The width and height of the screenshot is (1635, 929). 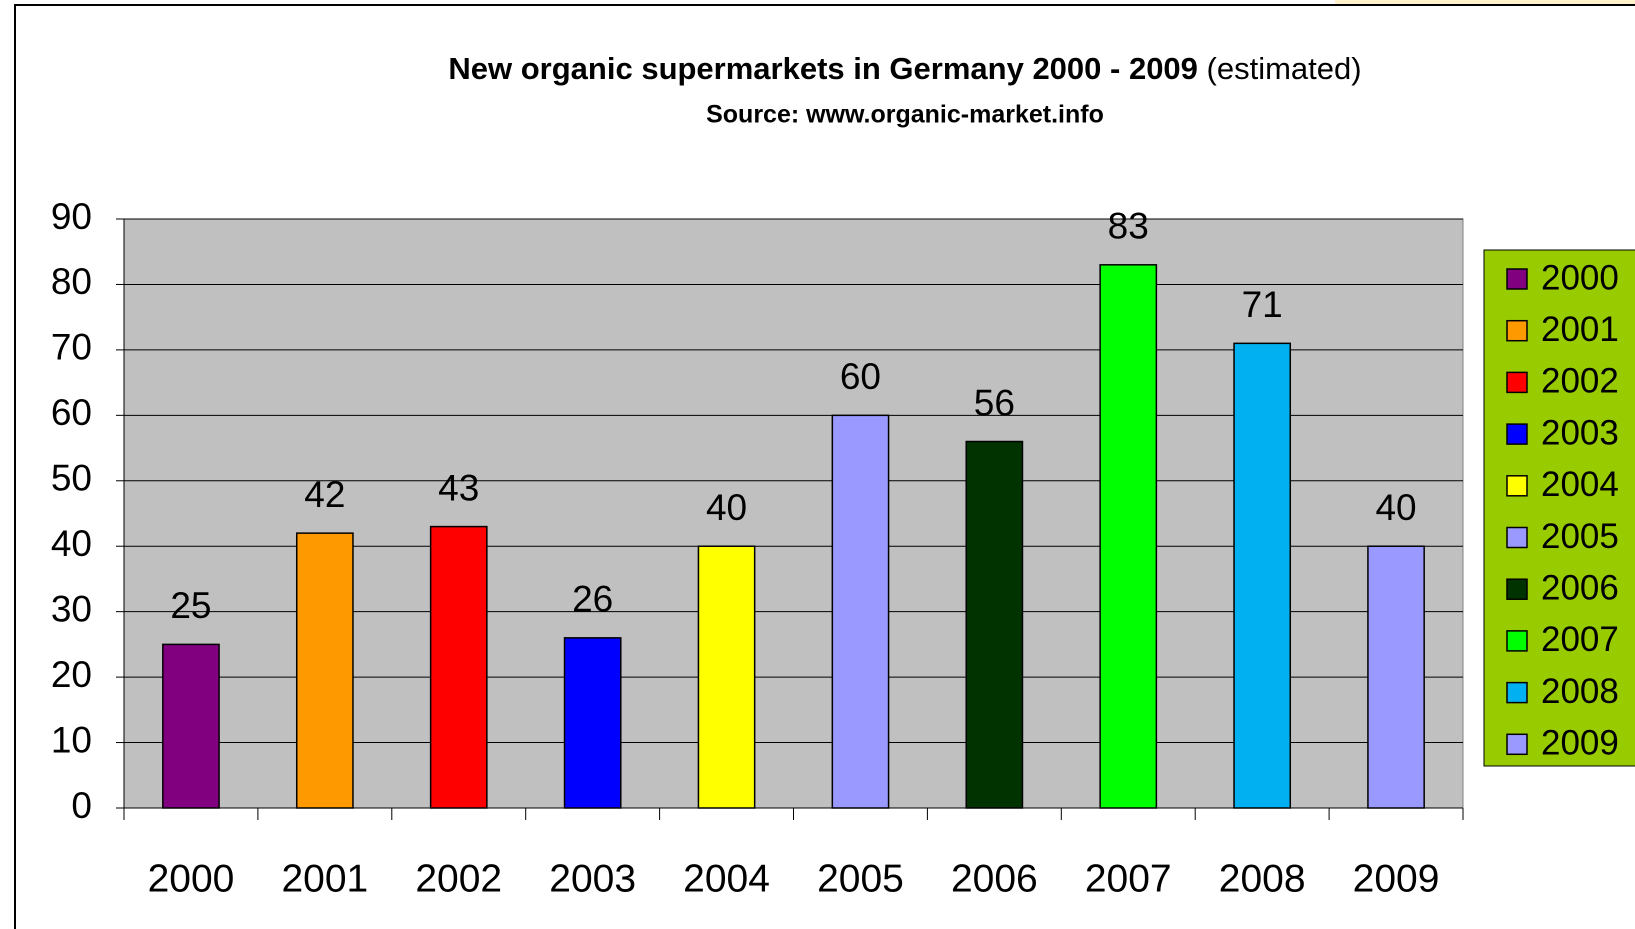 What do you see at coordinates (458, 487) in the screenshot?
I see `data-label: 43` at bounding box center [458, 487].